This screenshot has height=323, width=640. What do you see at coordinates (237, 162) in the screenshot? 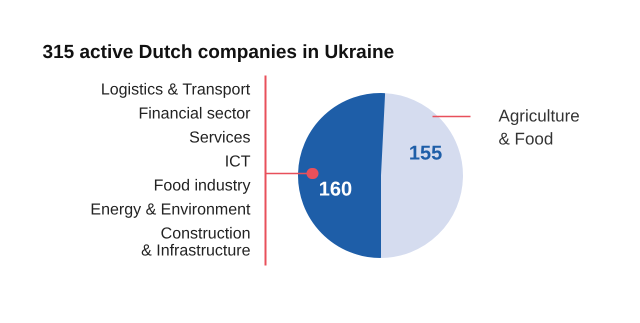
I see `text: ICT` at bounding box center [237, 162].